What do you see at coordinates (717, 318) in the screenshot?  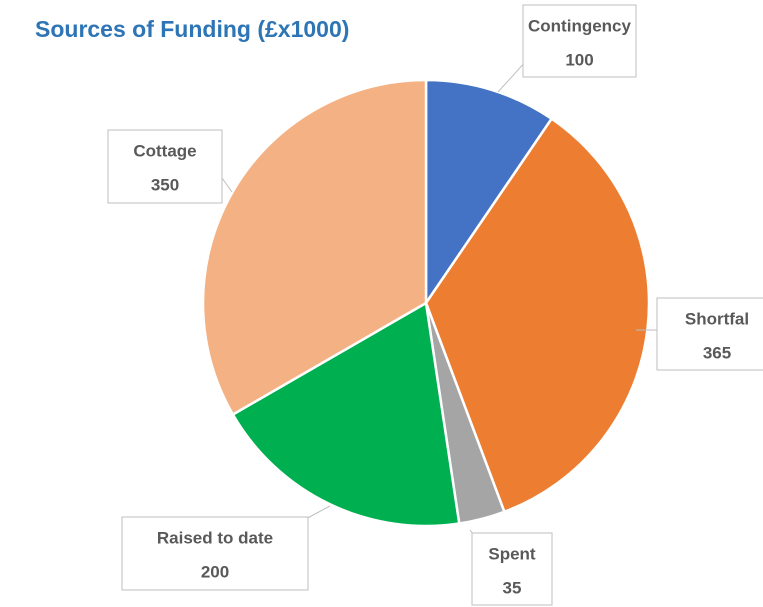 I see `label-name: Shortfal` at bounding box center [717, 318].